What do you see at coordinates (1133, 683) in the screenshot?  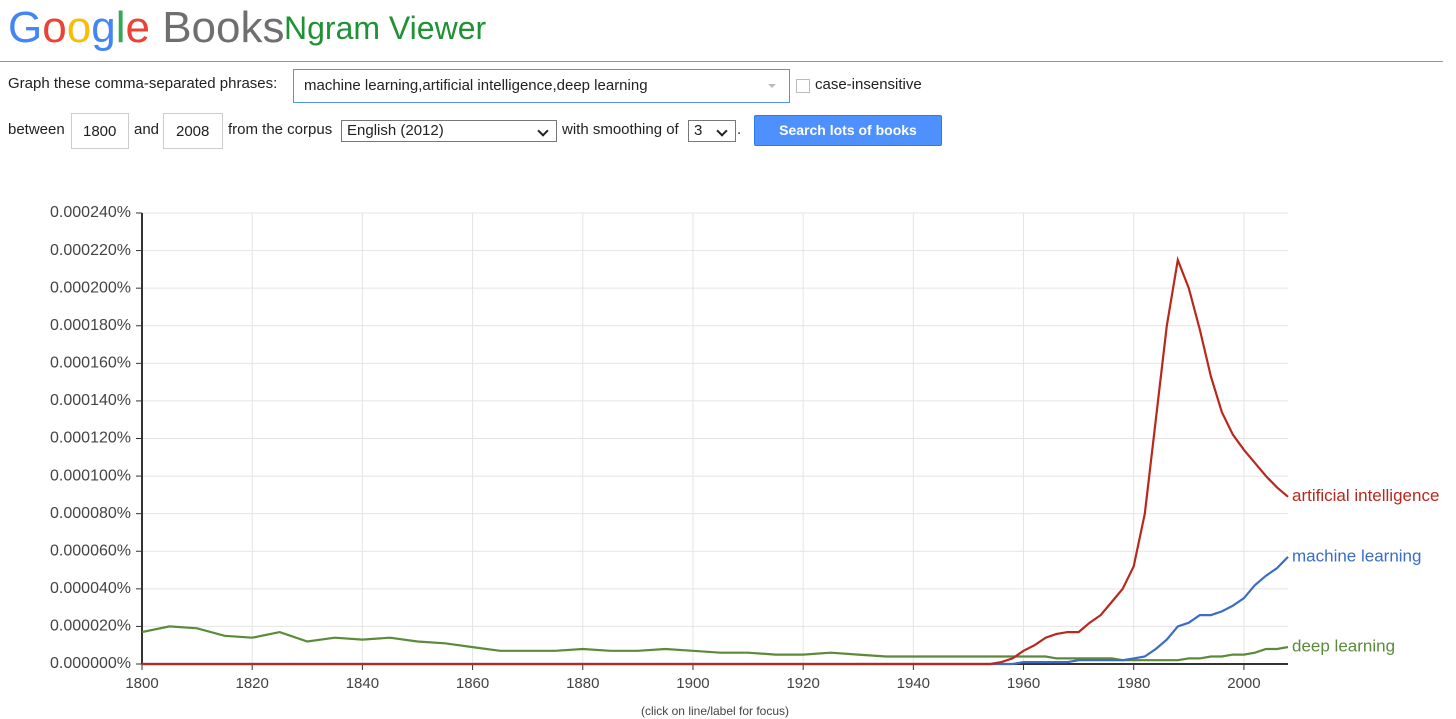 I see `x-tick-label: 1980` at bounding box center [1133, 683].